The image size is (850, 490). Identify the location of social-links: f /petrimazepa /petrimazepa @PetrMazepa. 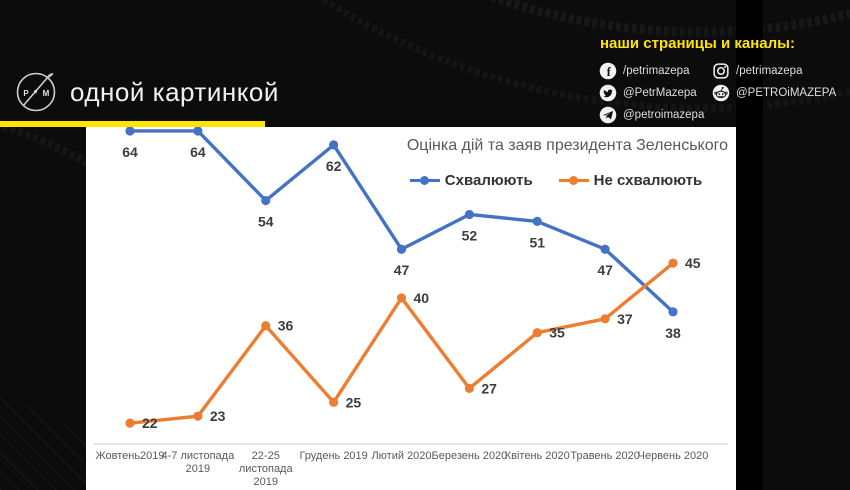
(717, 93).